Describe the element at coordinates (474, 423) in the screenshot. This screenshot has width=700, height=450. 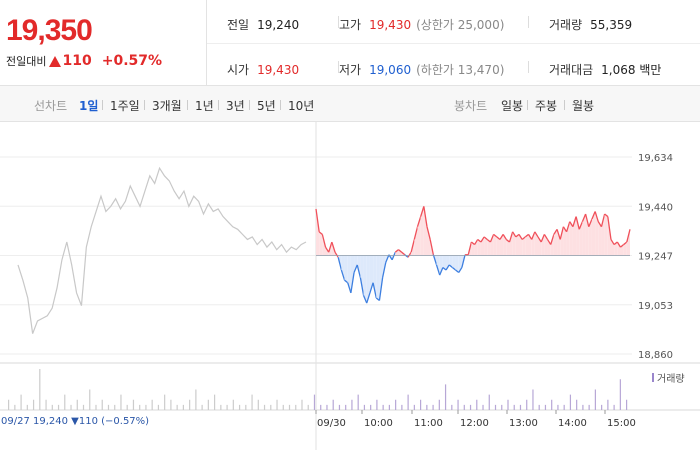
I see `x-tick-label: 12:00` at that location.